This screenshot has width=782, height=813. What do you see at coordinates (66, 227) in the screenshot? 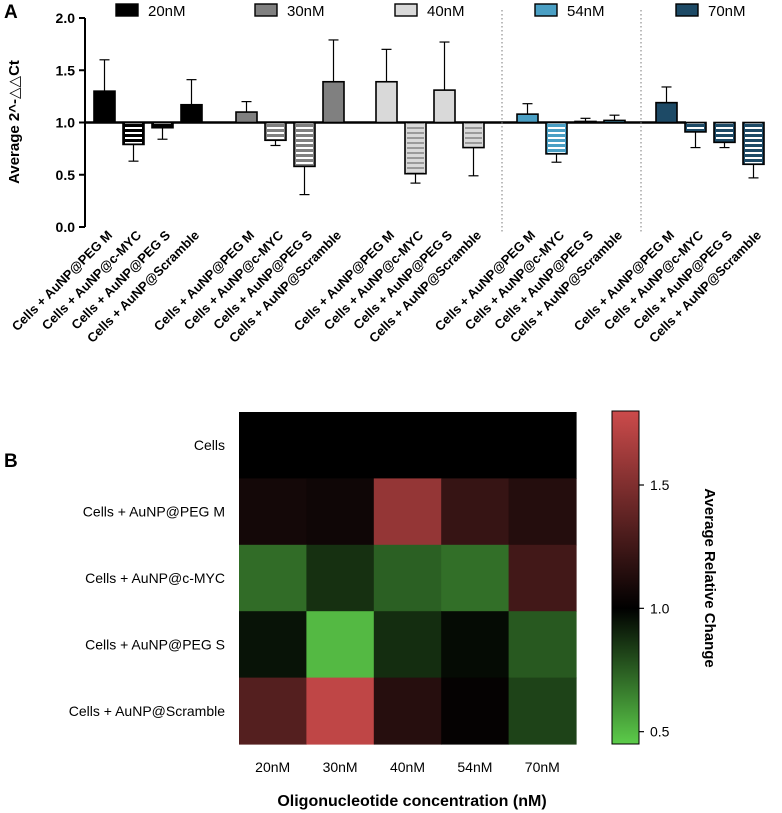
I see `y-tick-label: 0.0` at bounding box center [66, 227].